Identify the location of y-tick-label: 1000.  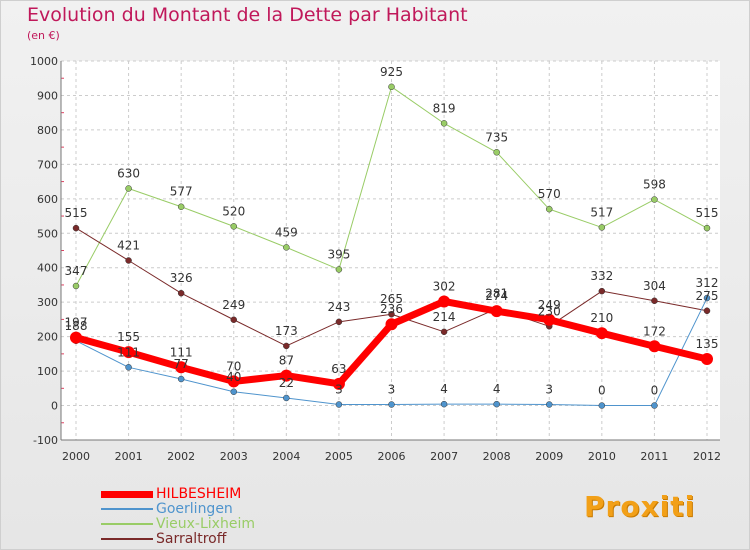
(44, 61).